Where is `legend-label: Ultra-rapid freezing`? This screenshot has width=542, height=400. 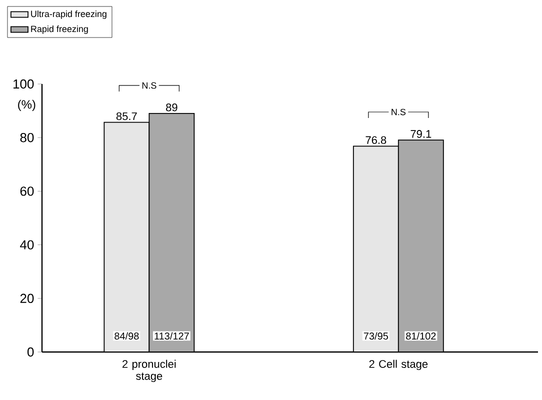 legend-label: Ultra-rapid freezing is located at coordinates (68, 14).